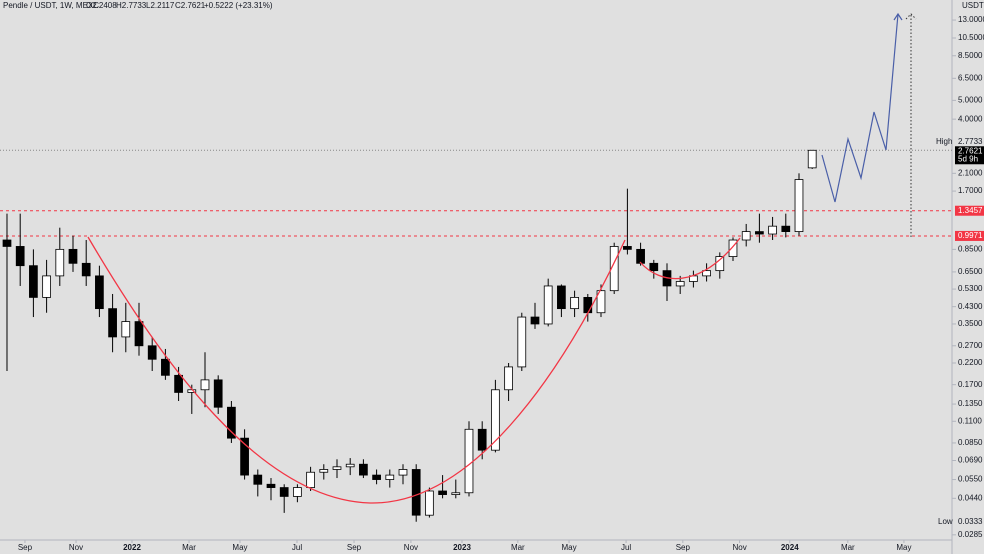  What do you see at coordinates (970, 271) in the screenshot?
I see `y-tick-label: 0.6500` at bounding box center [970, 271].